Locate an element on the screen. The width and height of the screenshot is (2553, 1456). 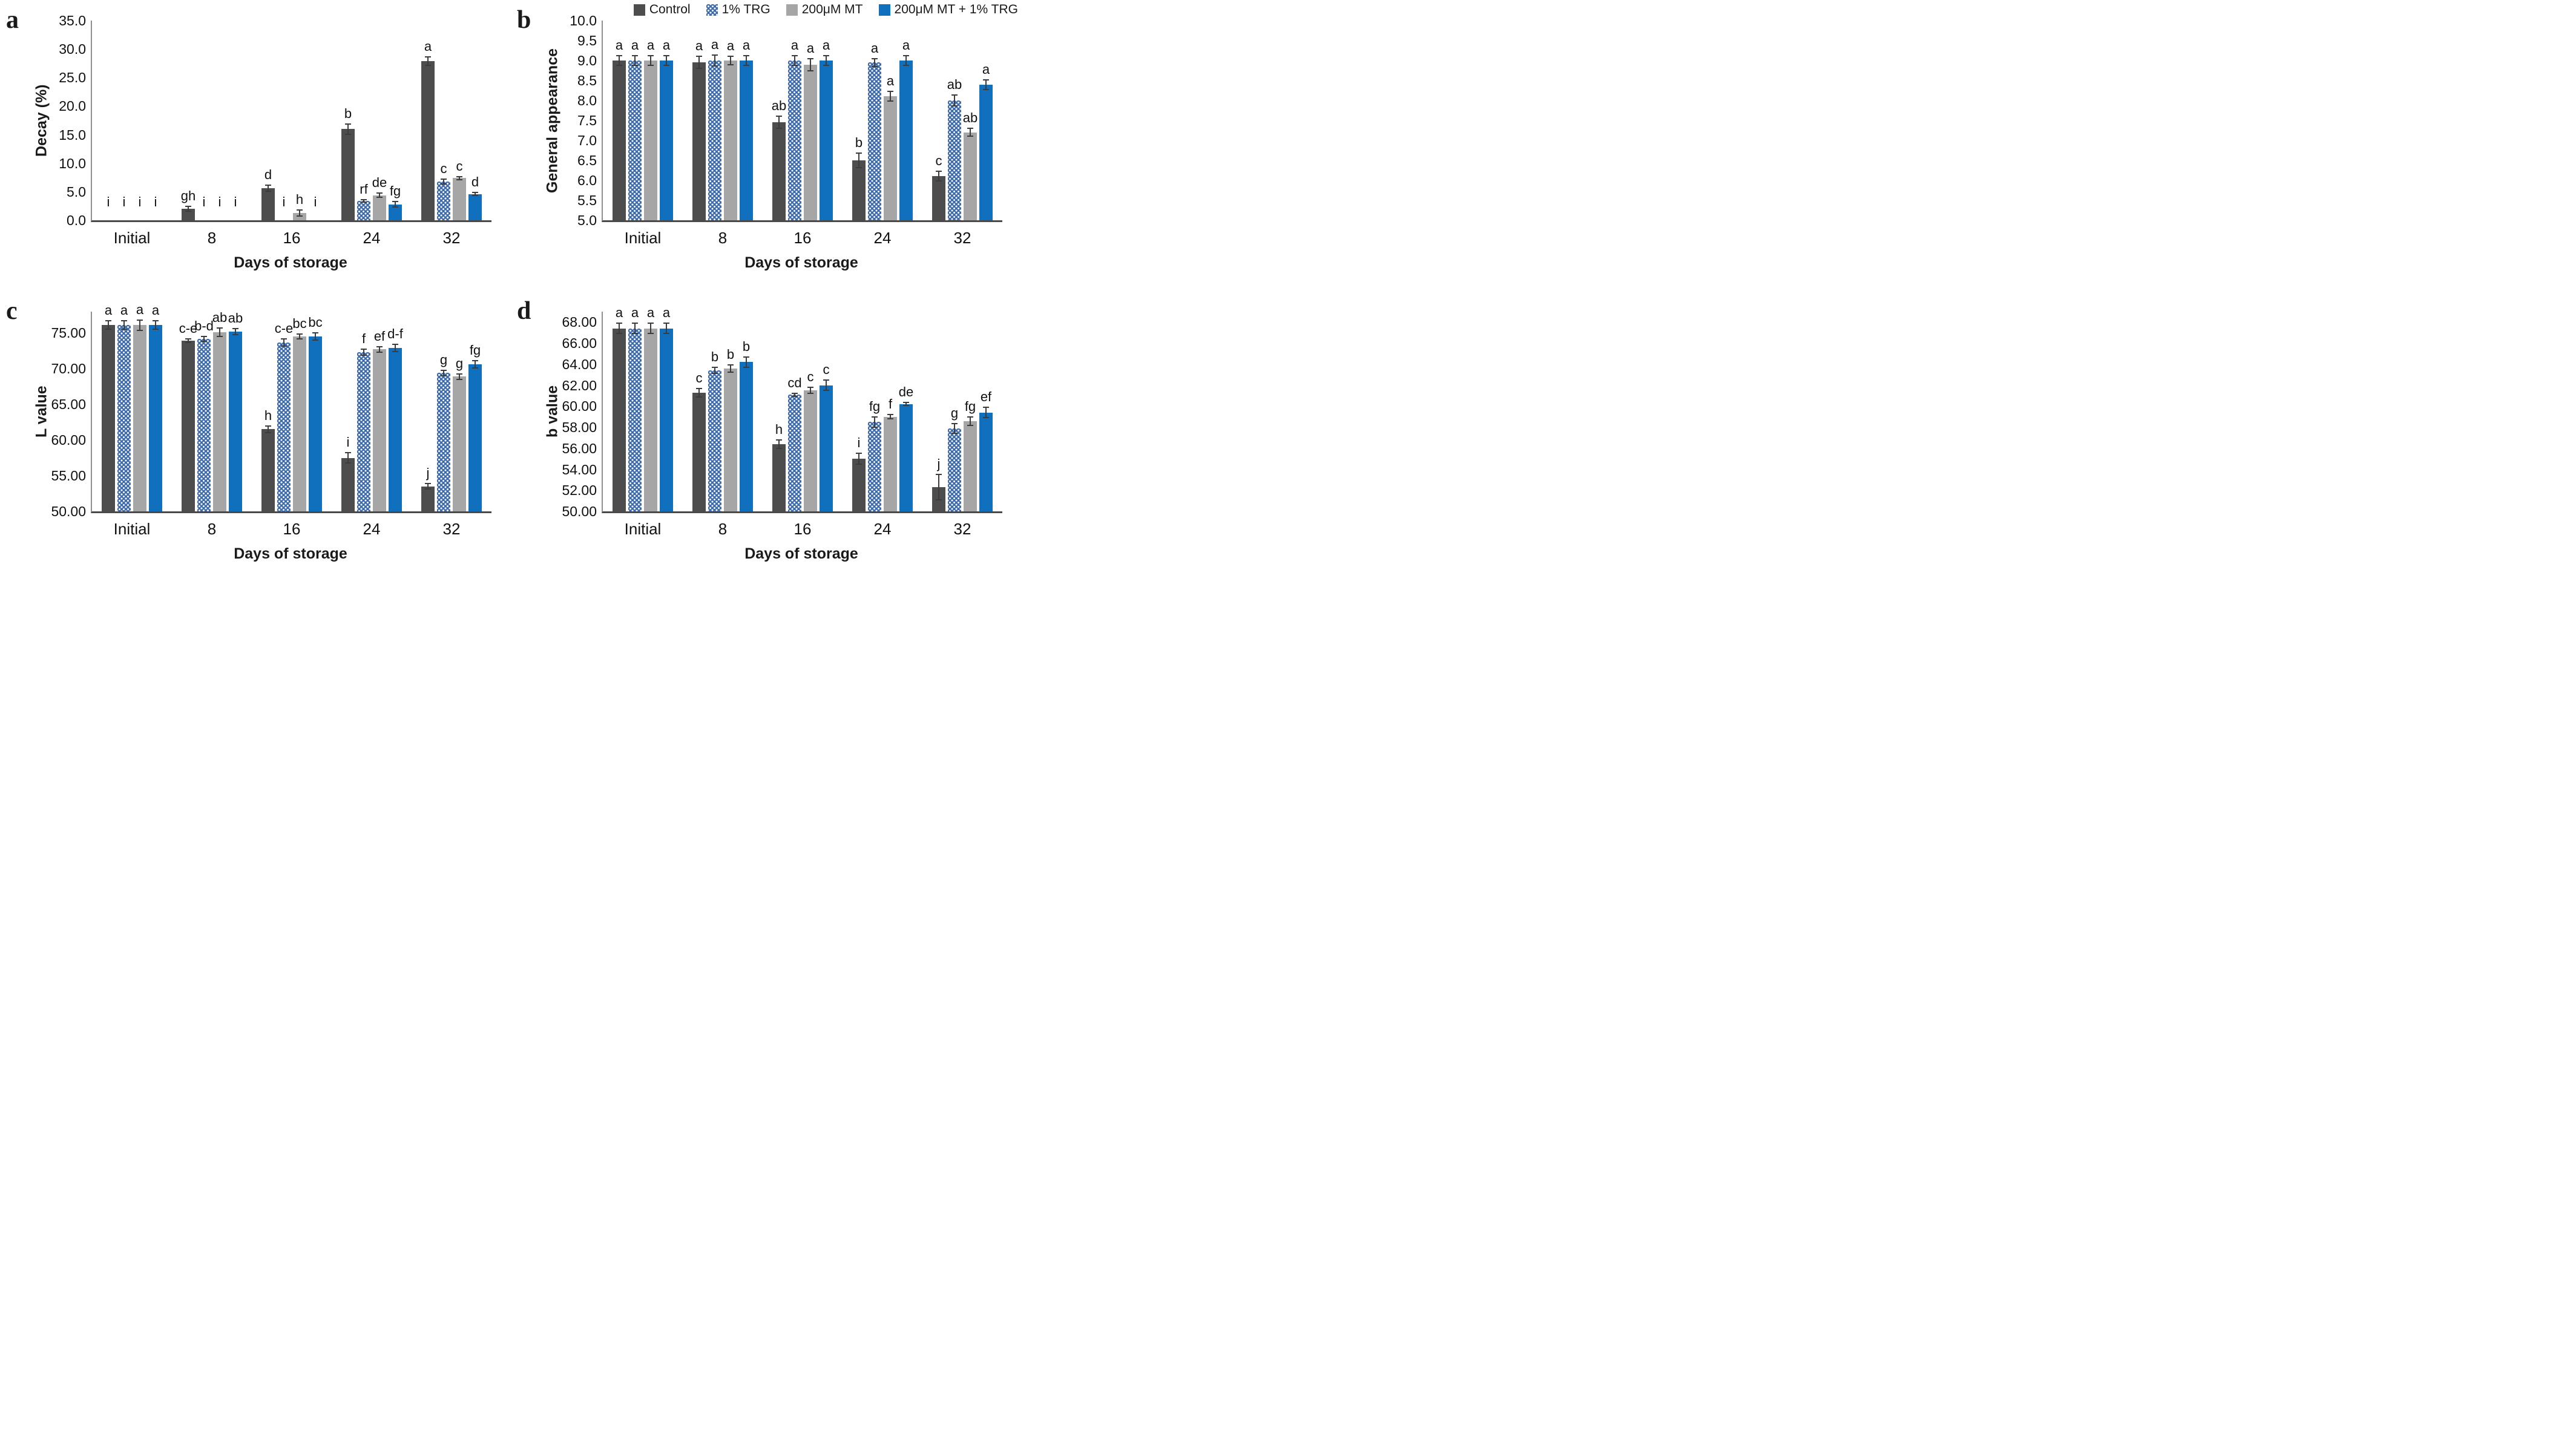
y-tick-label: 50.00 is located at coordinates (579, 511).